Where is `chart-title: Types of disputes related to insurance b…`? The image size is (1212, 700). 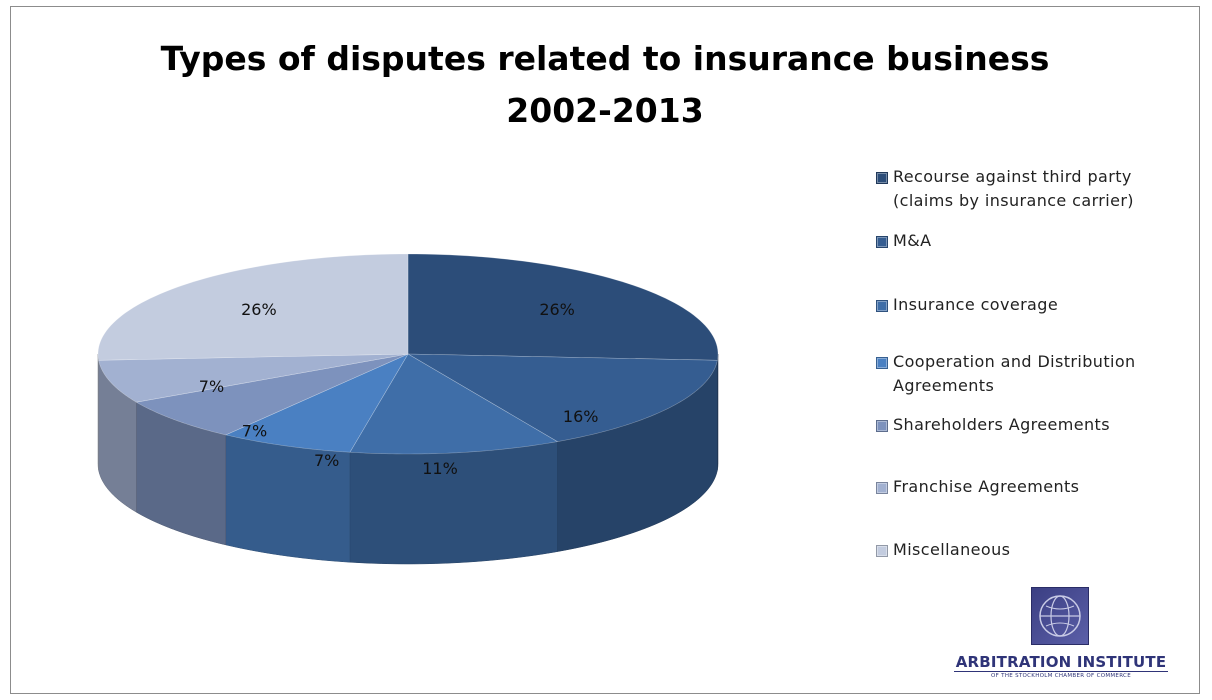
chart-title: Types of disputes related to insurance b… is located at coordinates (605, 85).